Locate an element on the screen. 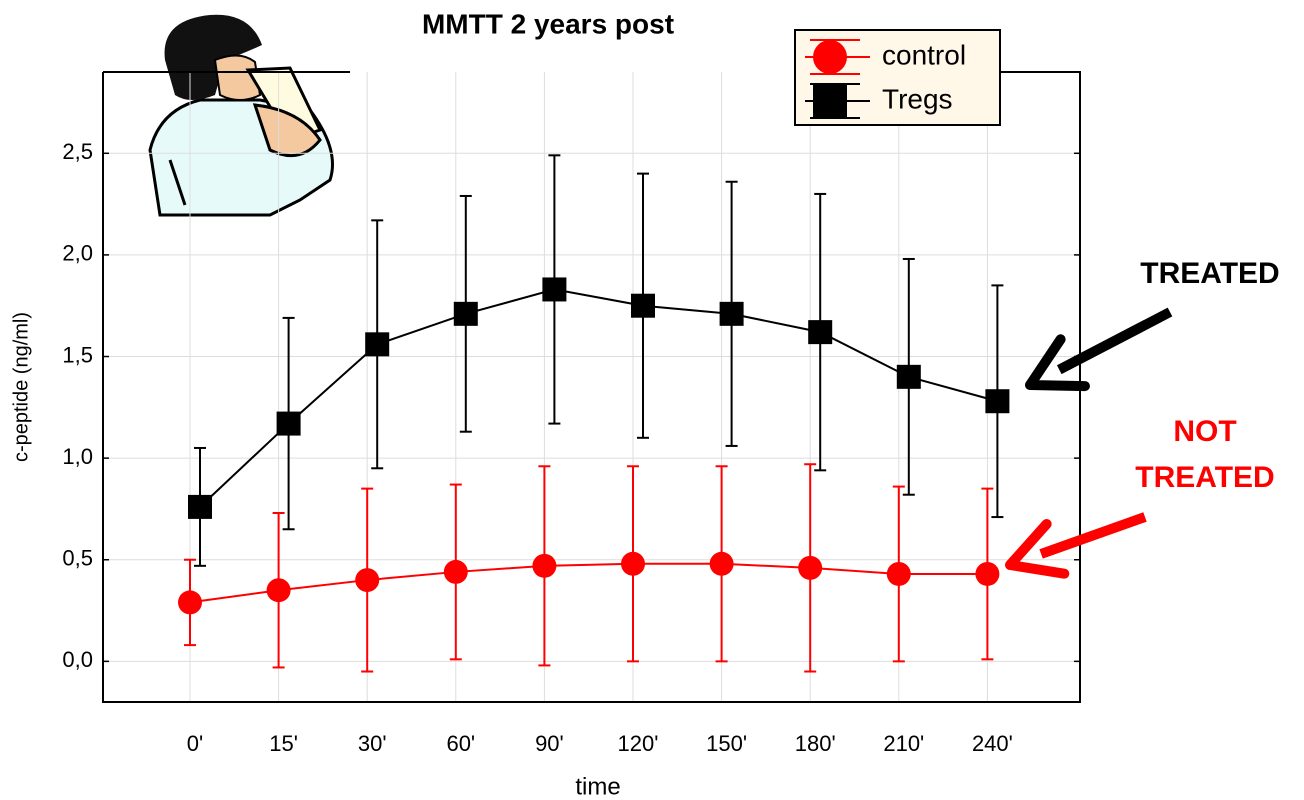 The width and height of the screenshot is (1304, 800). x-tick-label: 180' is located at coordinates (815, 743).